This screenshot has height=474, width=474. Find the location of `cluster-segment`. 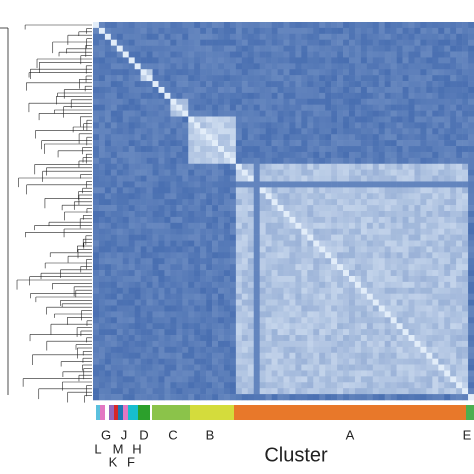

cluster-segment is located at coordinates (102, 412).